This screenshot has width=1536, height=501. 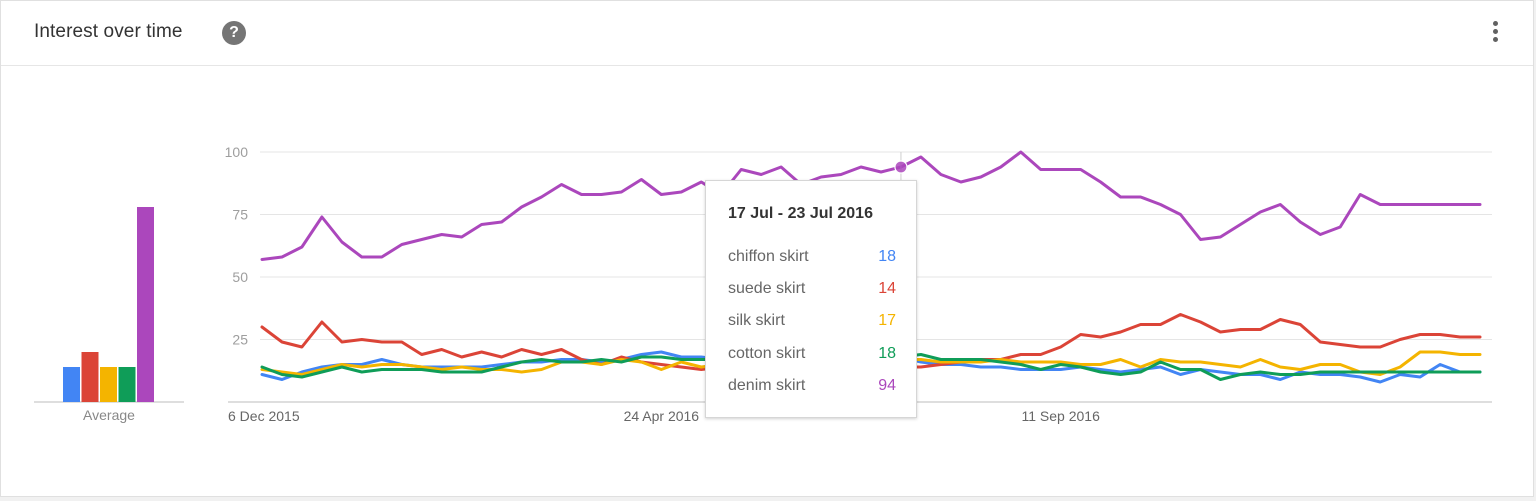 I want to click on tooltip-series-name: suede skirt, so click(x=767, y=288).